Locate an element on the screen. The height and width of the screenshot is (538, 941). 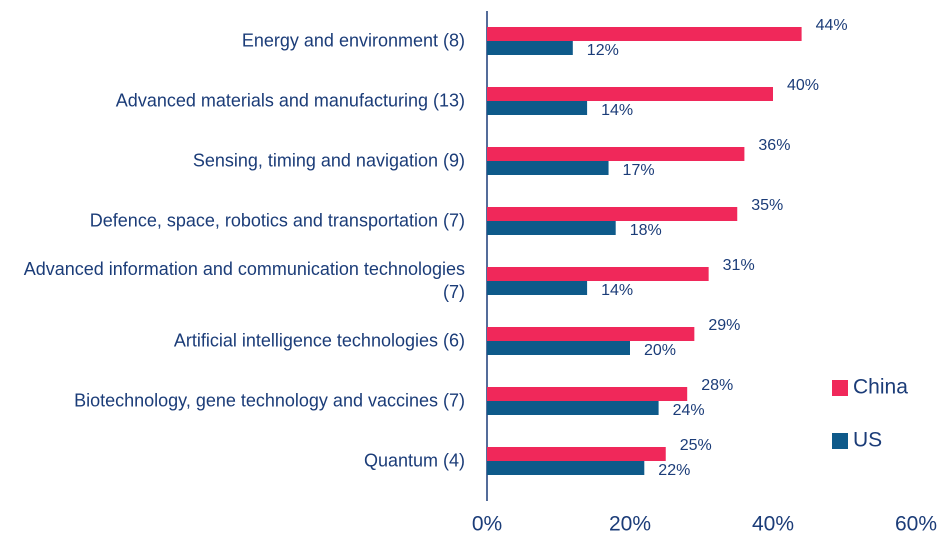
data-label: 22% is located at coordinates (674, 470).